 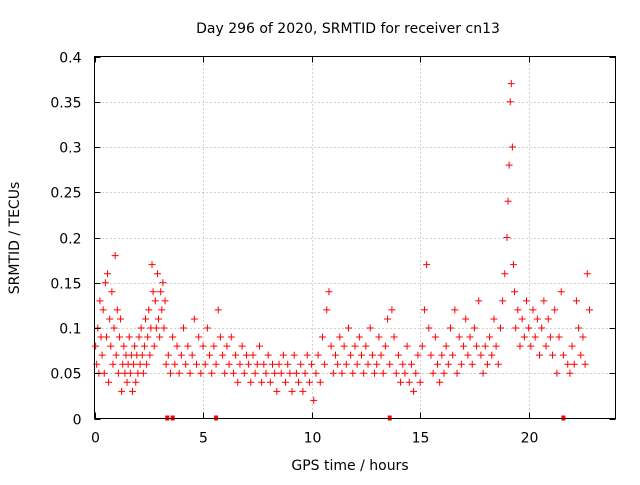 I want to click on x-tick-labels: 0 5 10 15 20, so click(x=314, y=439).